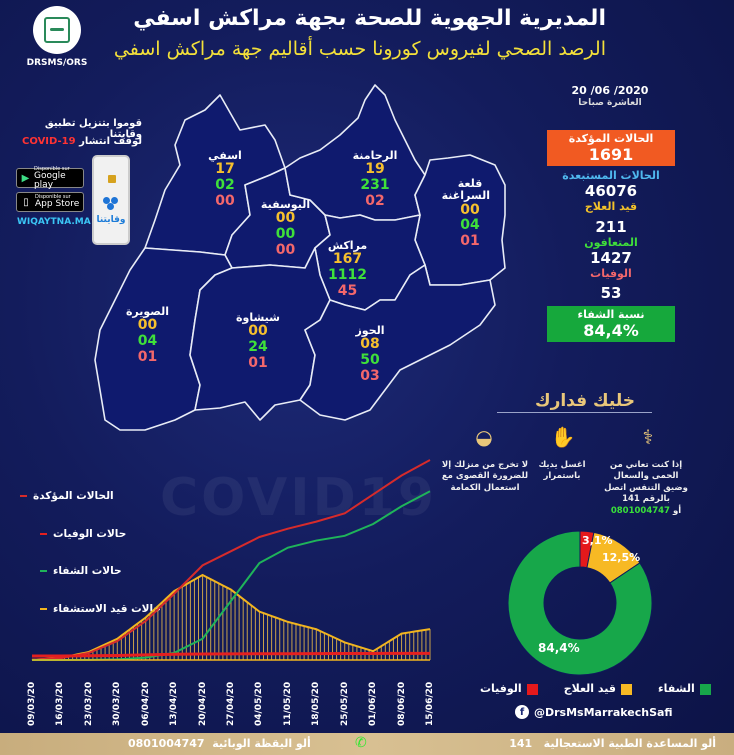 The width and height of the screenshot is (734, 755). I want to click on region-deaths: 03, so click(370, 375).